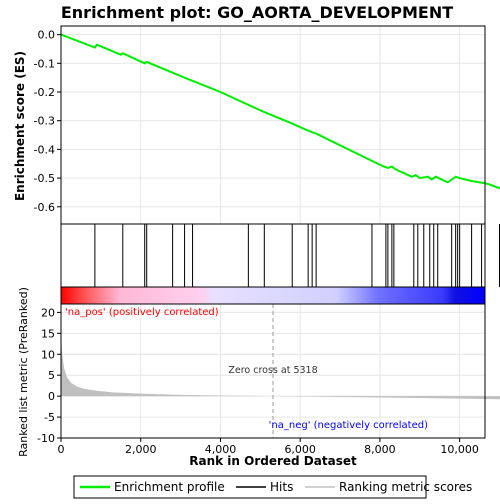 The width and height of the screenshot is (500, 504). I want to click on legend-enrichment-profile-label: Enrichment profile, so click(169, 487).